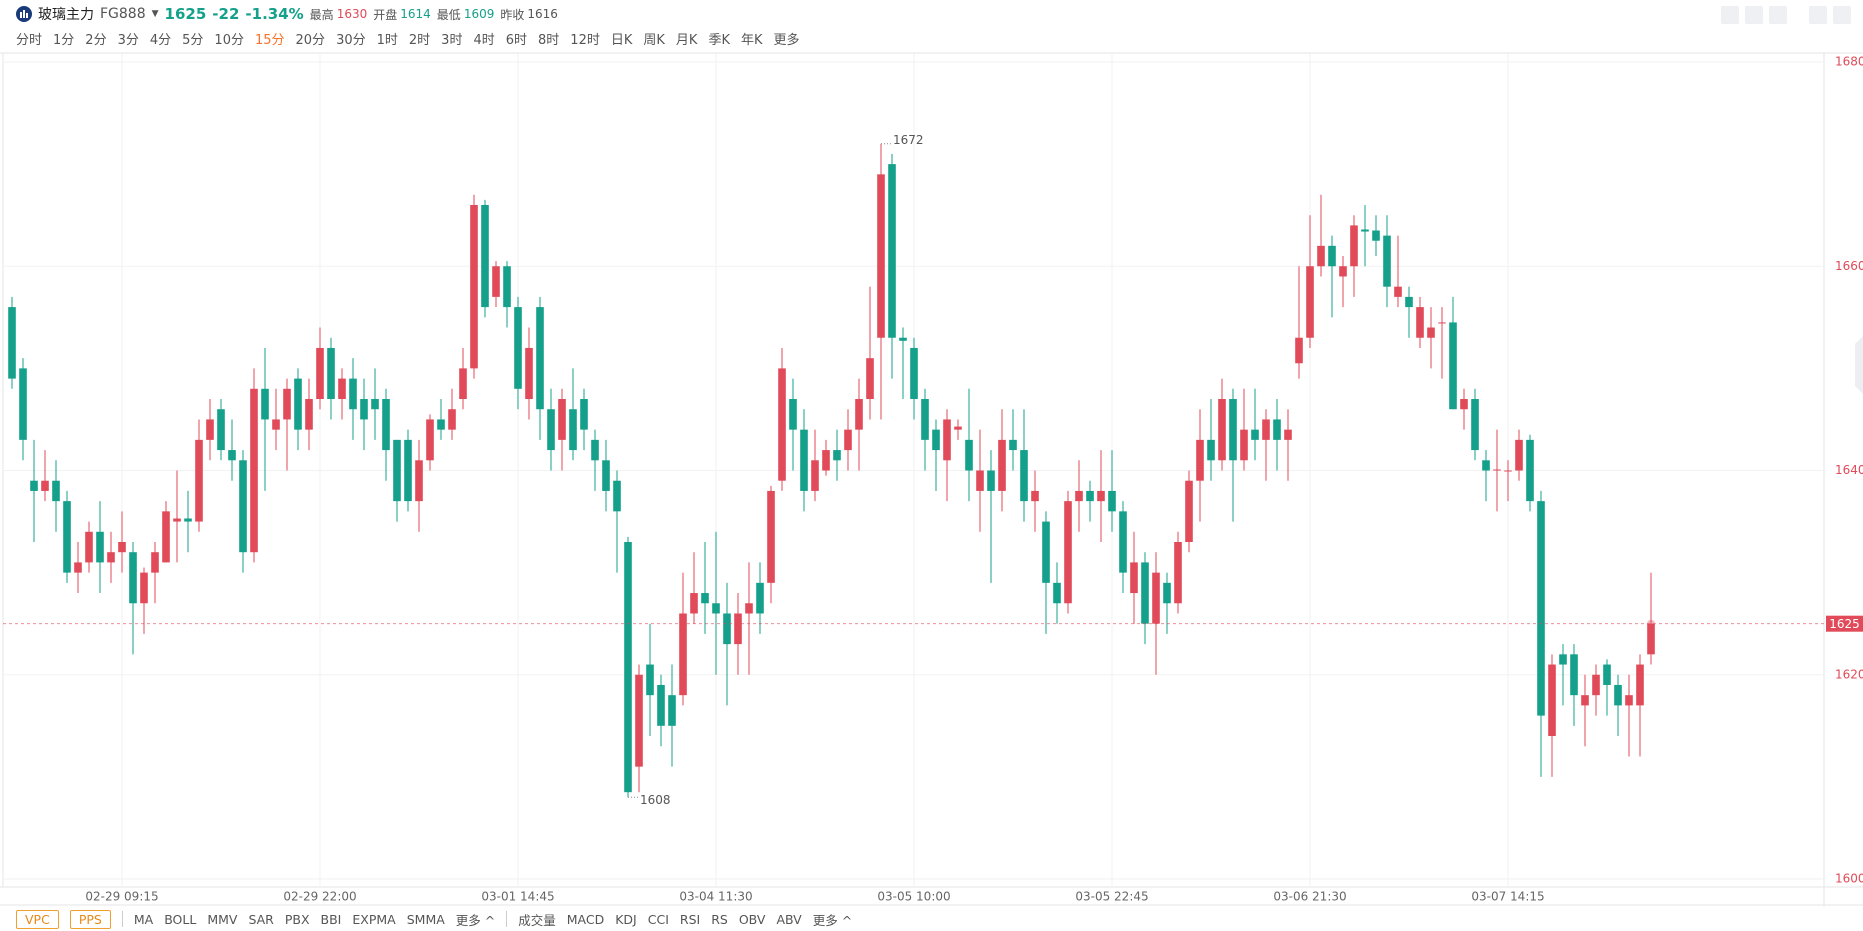  I want to click on indicator: RS, so click(719, 919).